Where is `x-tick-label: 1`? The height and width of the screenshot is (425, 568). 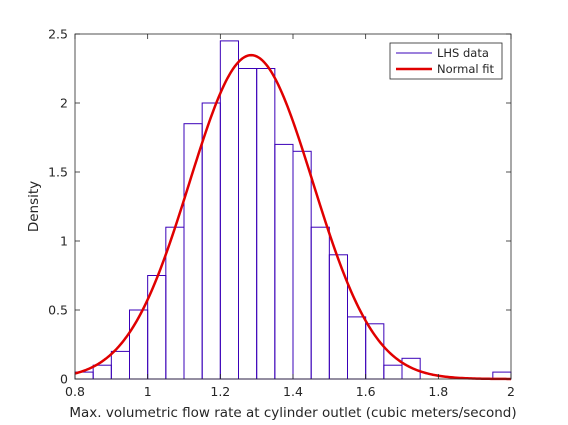 x-tick-label: 1 is located at coordinates (148, 391).